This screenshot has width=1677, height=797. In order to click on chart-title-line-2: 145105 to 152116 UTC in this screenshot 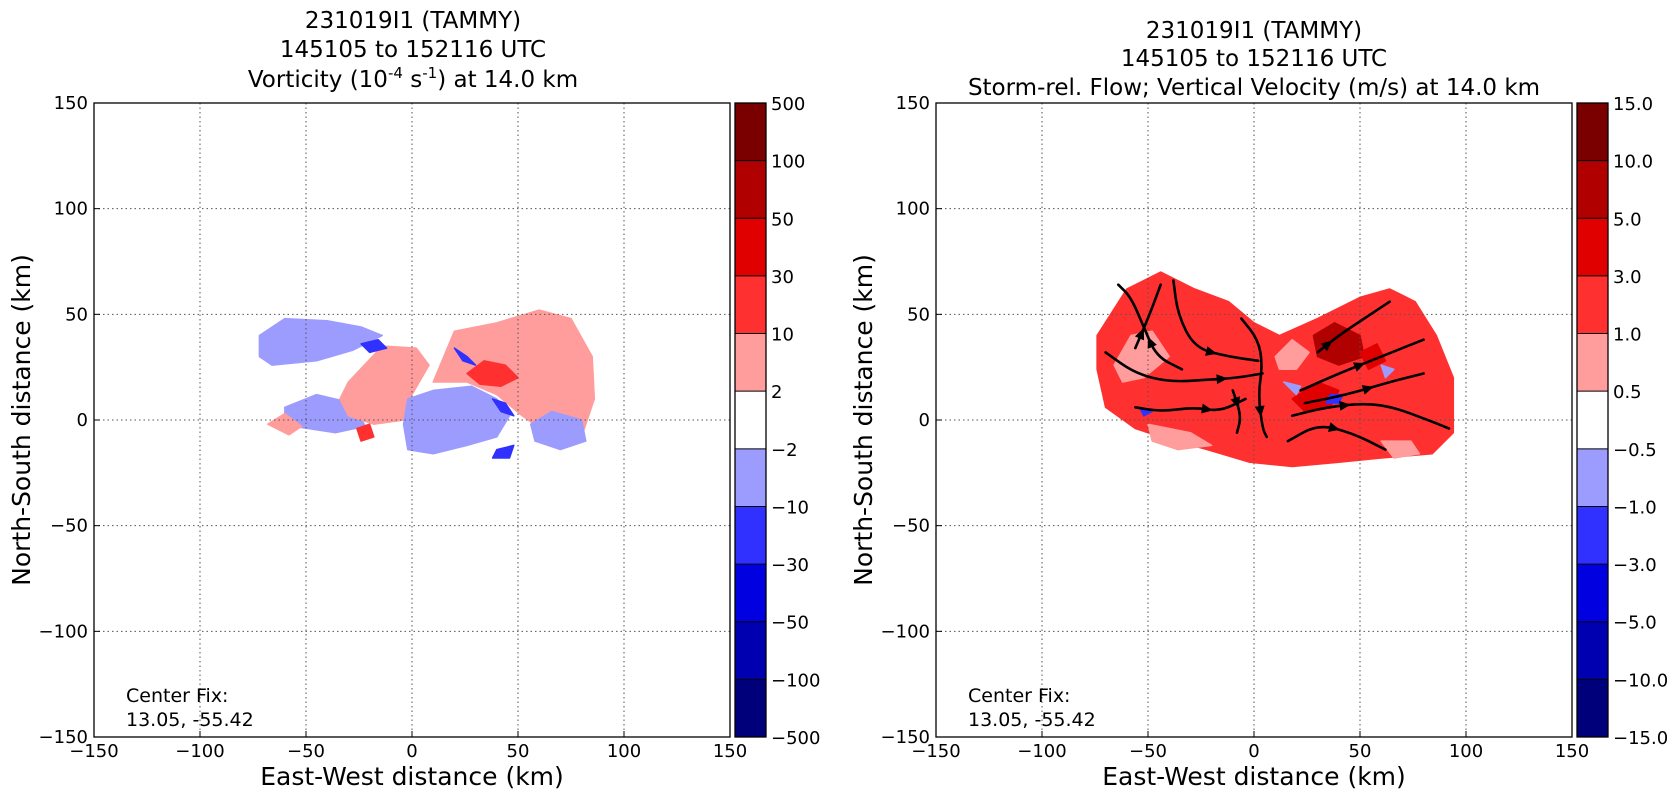, I will do `click(413, 50)`.